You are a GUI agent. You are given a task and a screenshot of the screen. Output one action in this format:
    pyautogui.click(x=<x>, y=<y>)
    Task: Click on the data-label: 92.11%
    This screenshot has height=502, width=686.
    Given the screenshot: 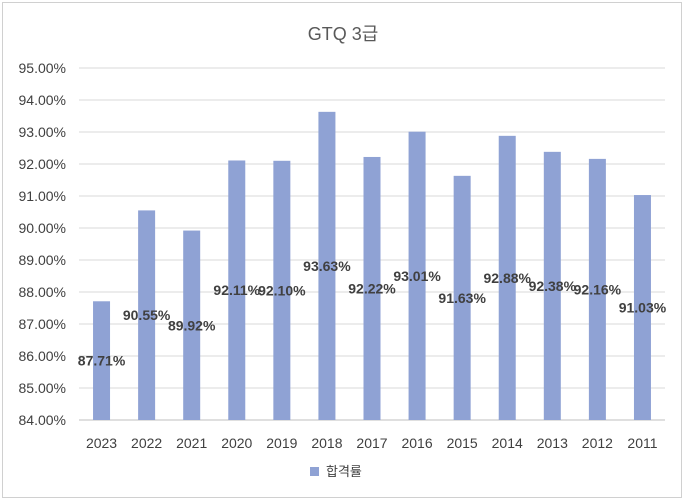 What is the action you would take?
    pyautogui.click(x=236, y=290)
    